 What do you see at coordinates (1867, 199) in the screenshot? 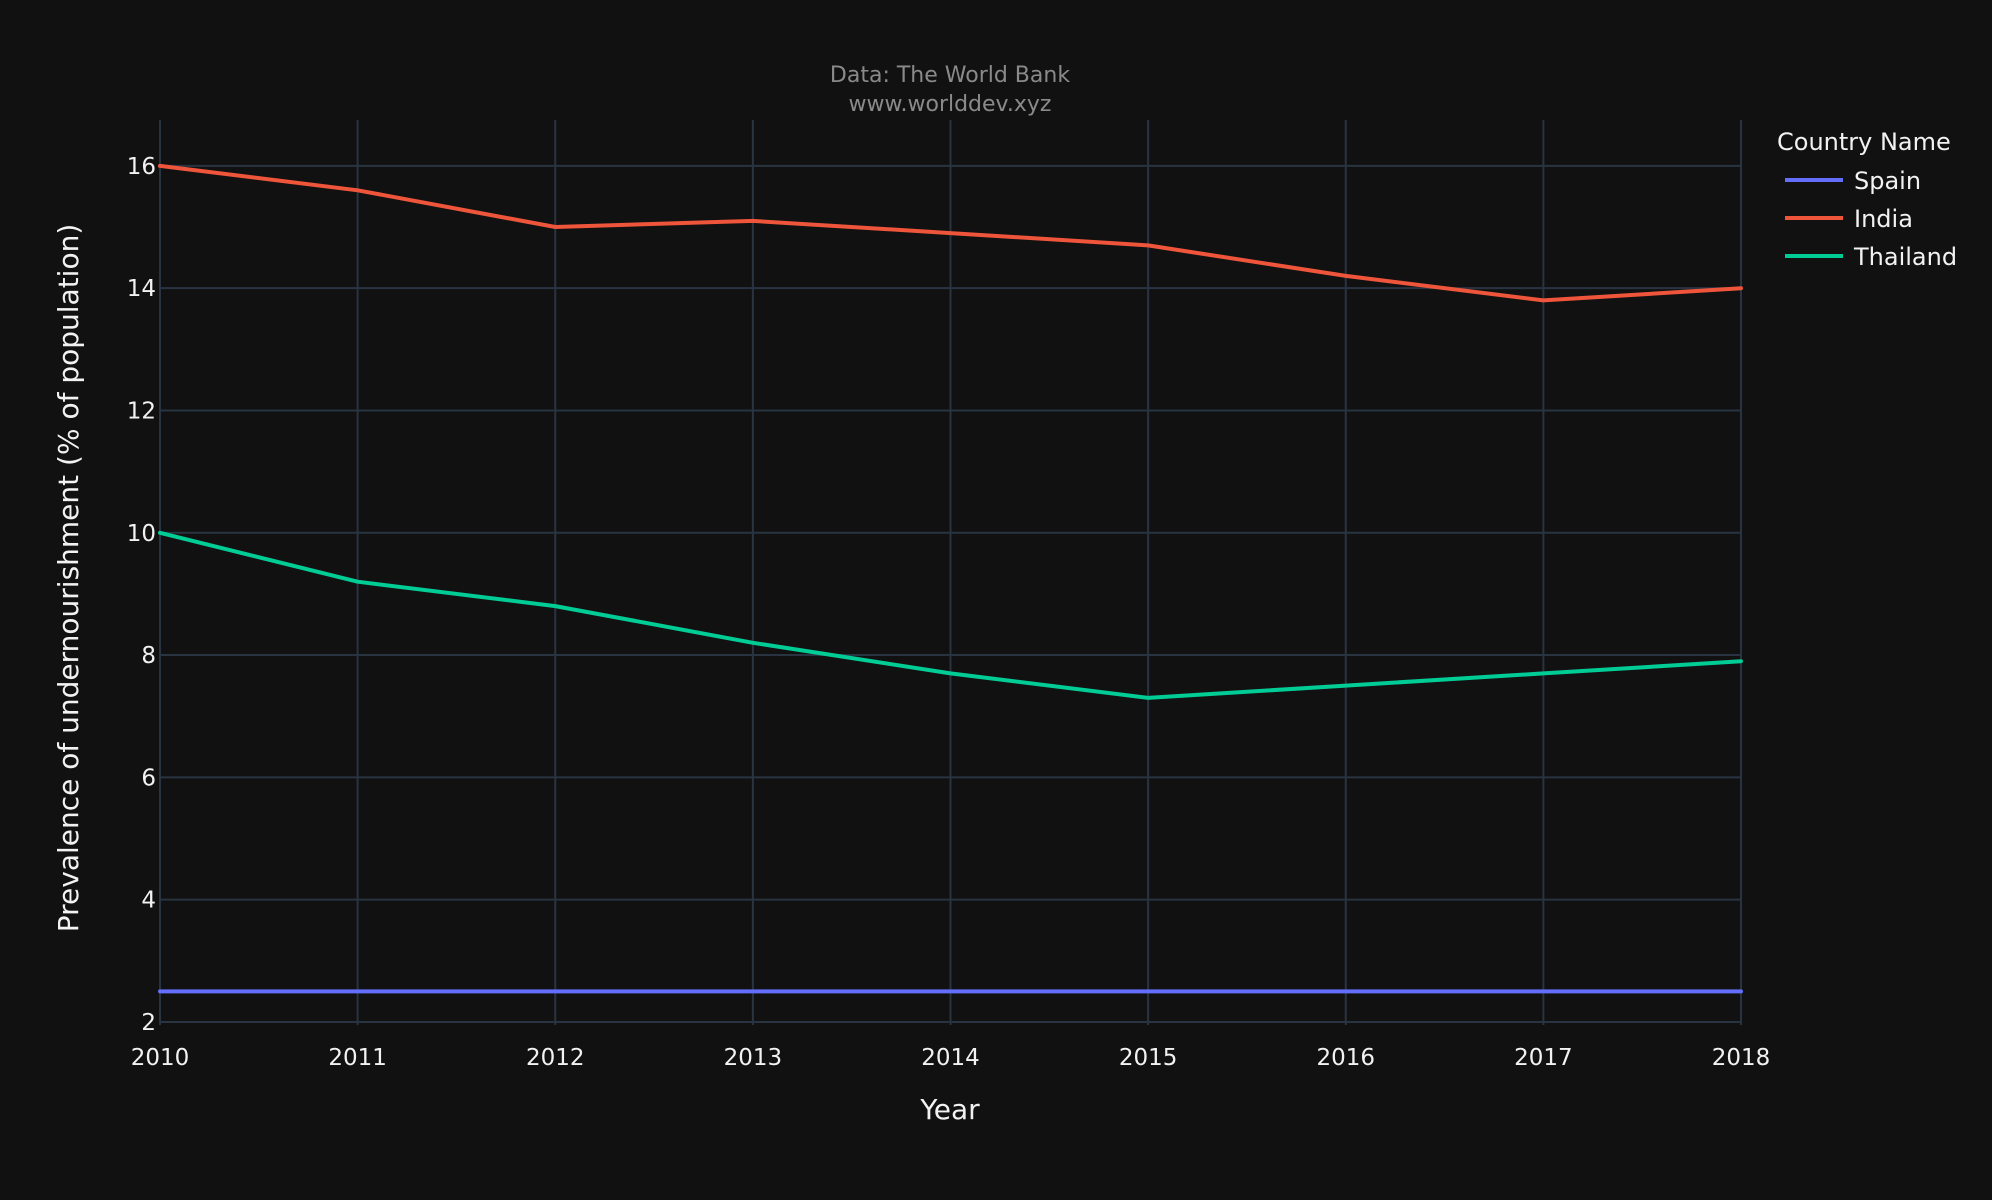
I see `legend: Country Name Spain India Thailand` at bounding box center [1867, 199].